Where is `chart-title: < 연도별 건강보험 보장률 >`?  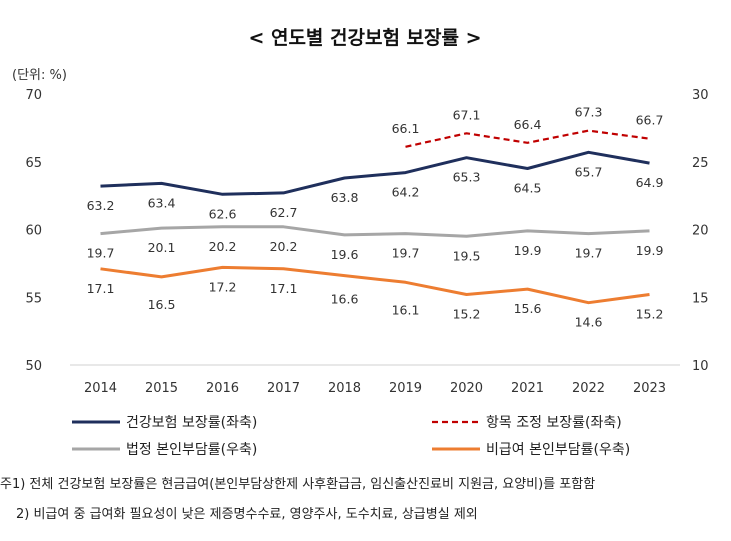 chart-title: < 연도별 건강보험 보장률 > is located at coordinates (364, 38).